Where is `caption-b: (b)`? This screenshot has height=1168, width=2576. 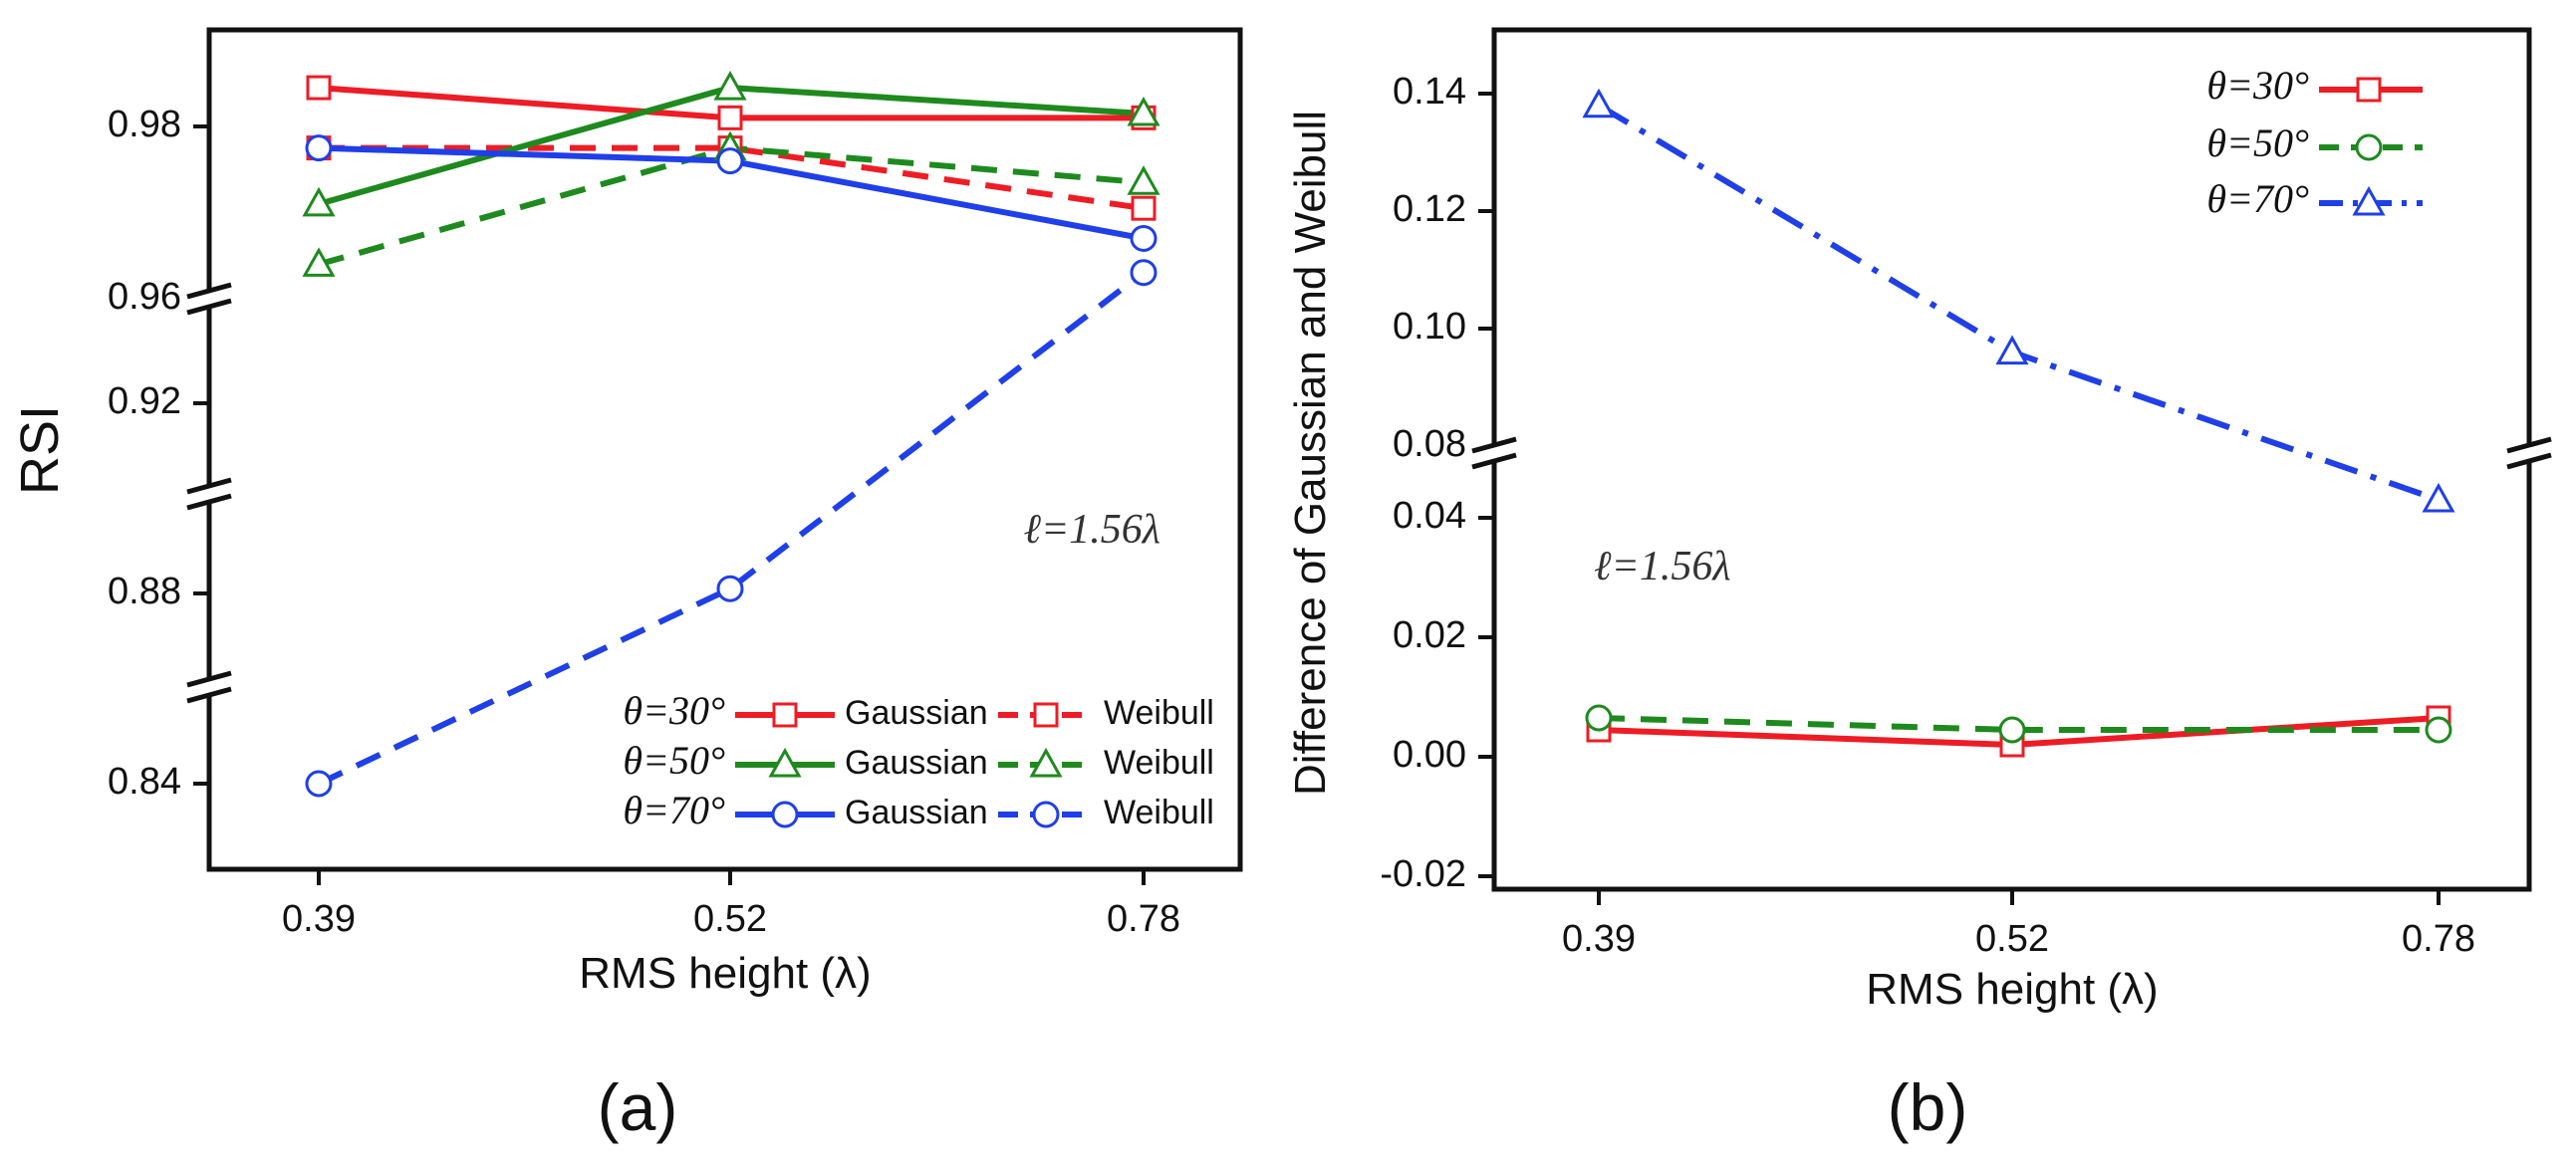 caption-b: (b) is located at coordinates (1928, 1107).